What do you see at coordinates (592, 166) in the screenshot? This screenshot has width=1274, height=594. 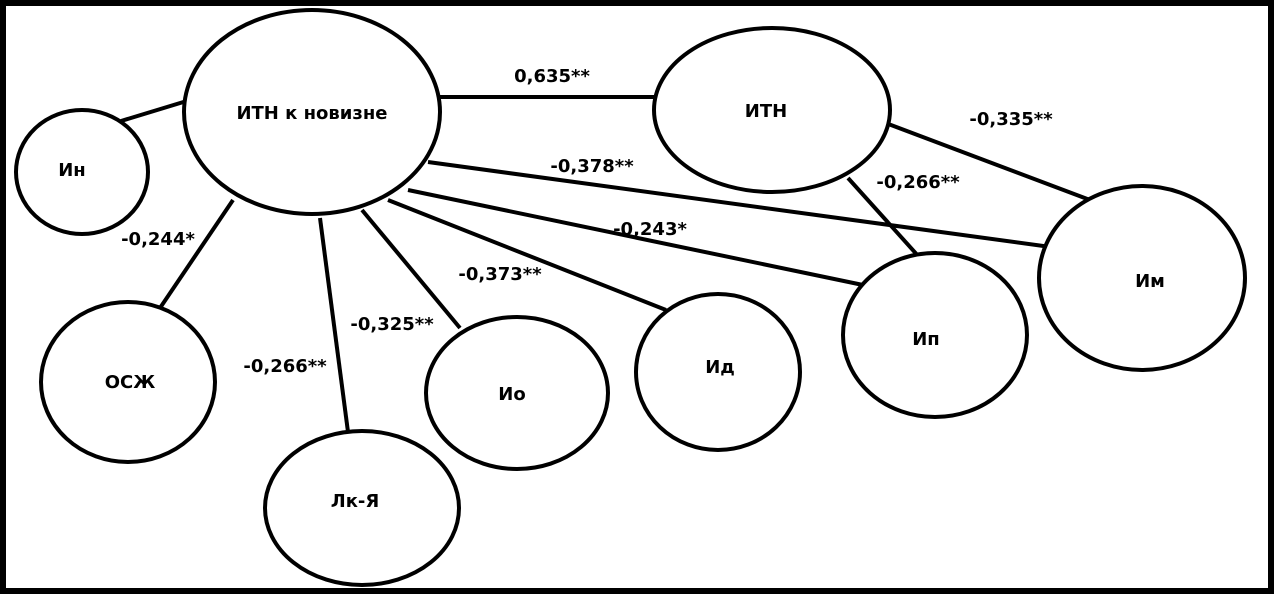 I see `edge-label-itn-novelty-im: -0,378**` at bounding box center [592, 166].